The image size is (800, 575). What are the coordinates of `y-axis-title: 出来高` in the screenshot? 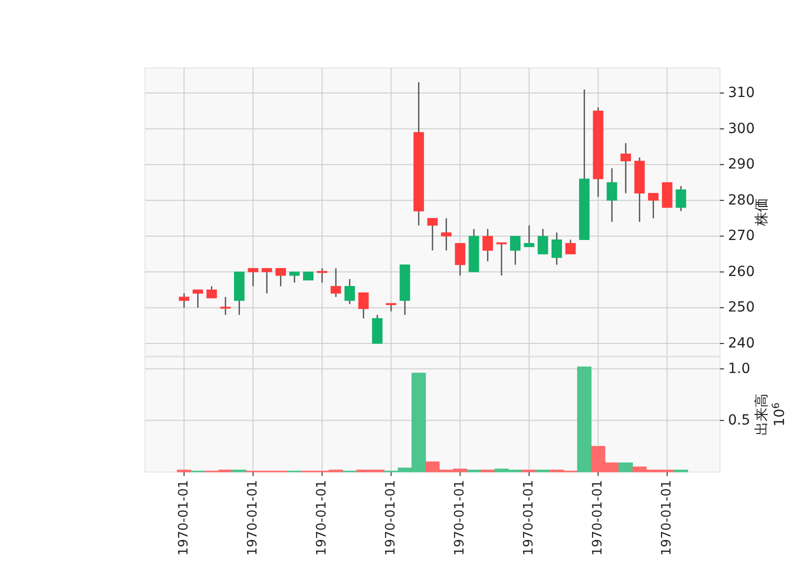 It's located at (762, 415).